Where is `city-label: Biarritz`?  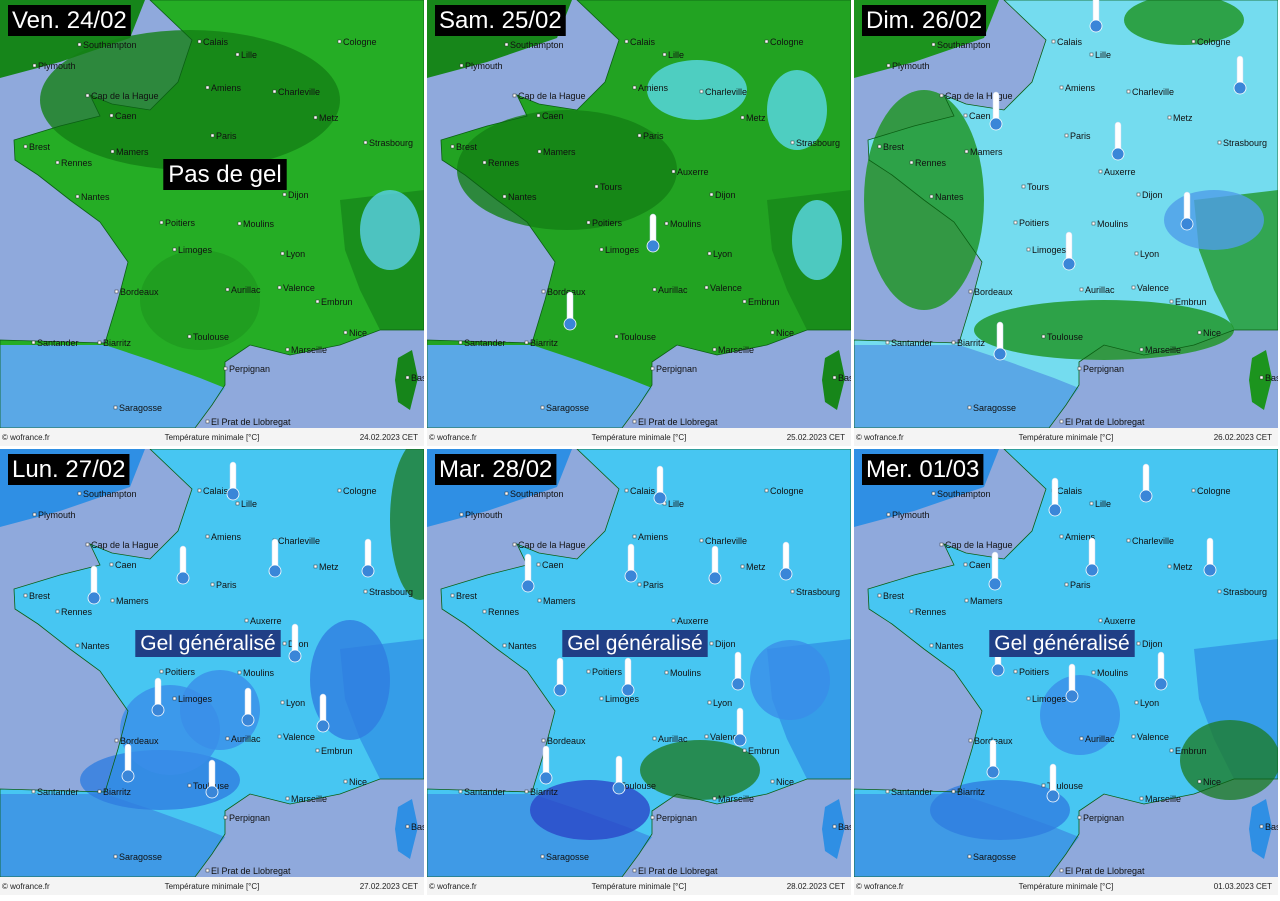
city-label: Biarritz is located at coordinates (544, 792).